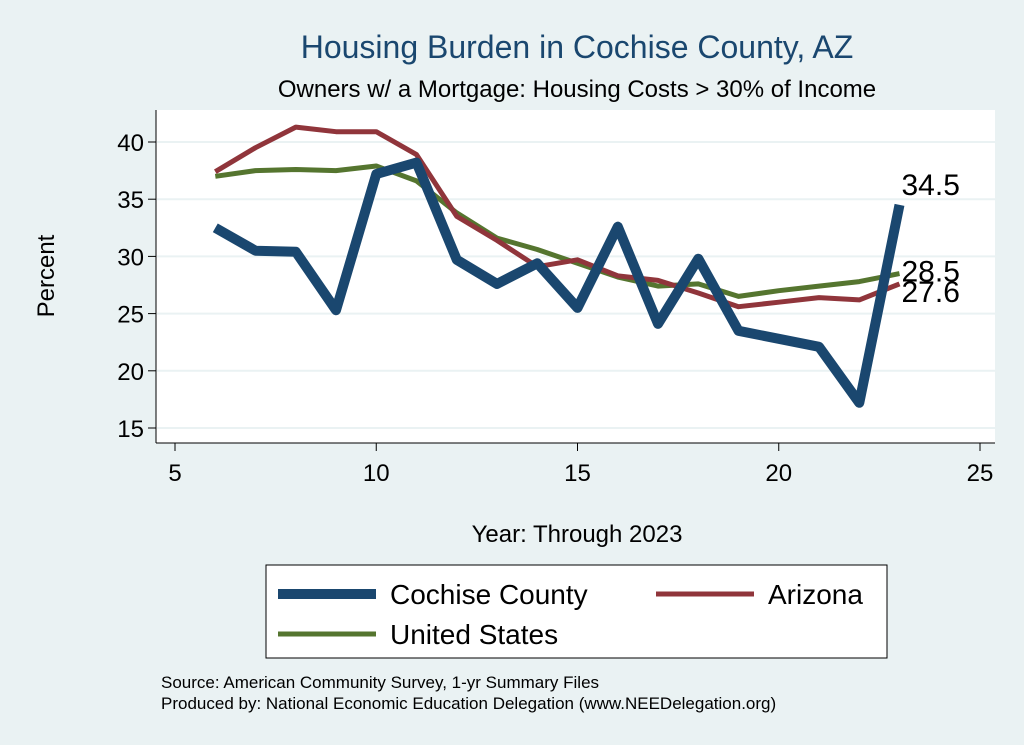 The width and height of the screenshot is (1024, 745). I want to click on legend: Cochise County Arizona United States, so click(576, 611).